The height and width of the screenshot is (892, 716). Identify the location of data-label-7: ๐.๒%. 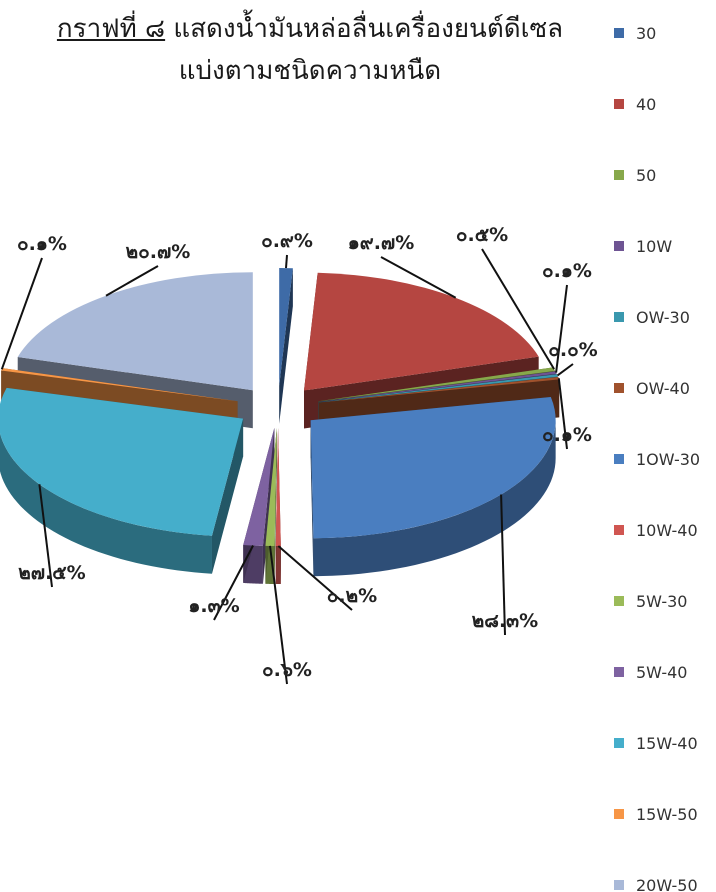
(352, 596).